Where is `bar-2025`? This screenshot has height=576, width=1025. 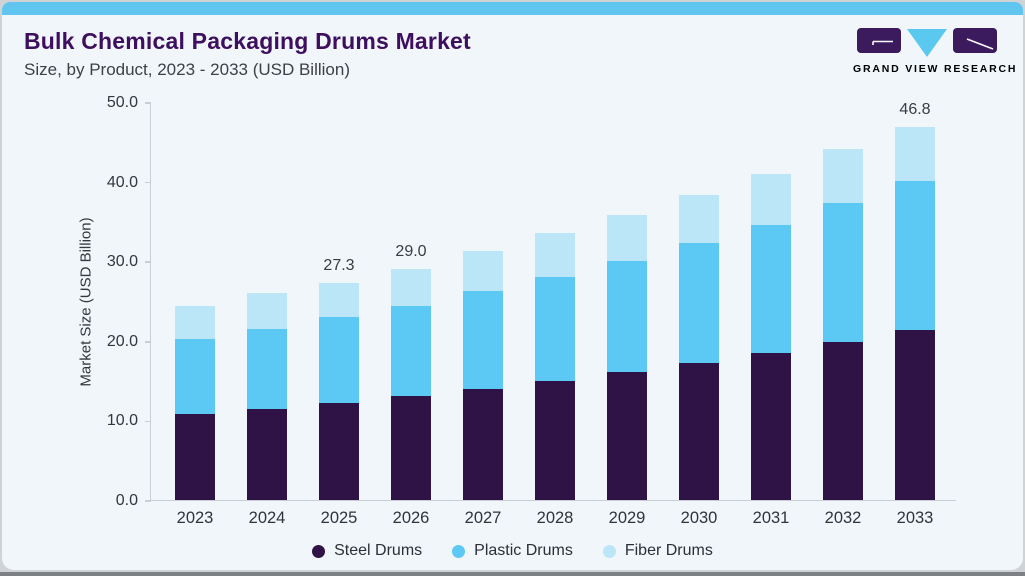 bar-2025 is located at coordinates (339, 391).